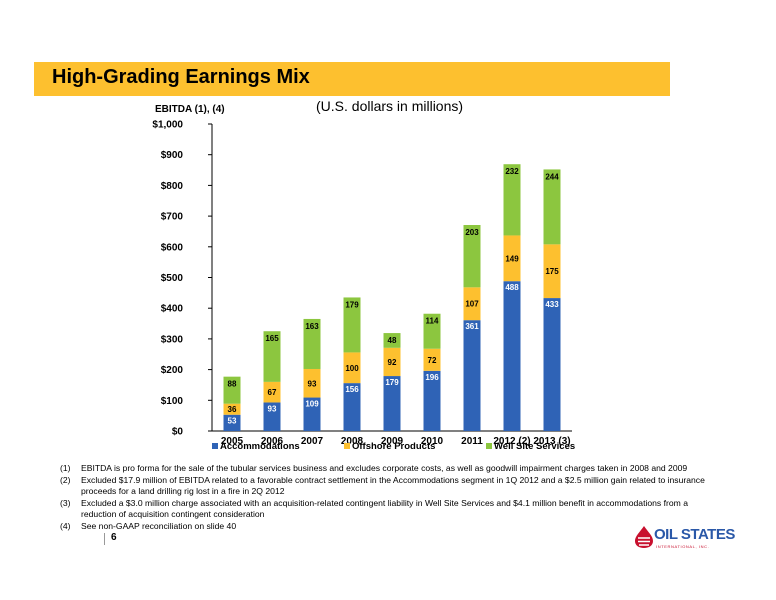 The height and width of the screenshot is (600, 776). What do you see at coordinates (511, 441) in the screenshot?
I see `x-tick-label: 2012 (2)` at bounding box center [511, 441].